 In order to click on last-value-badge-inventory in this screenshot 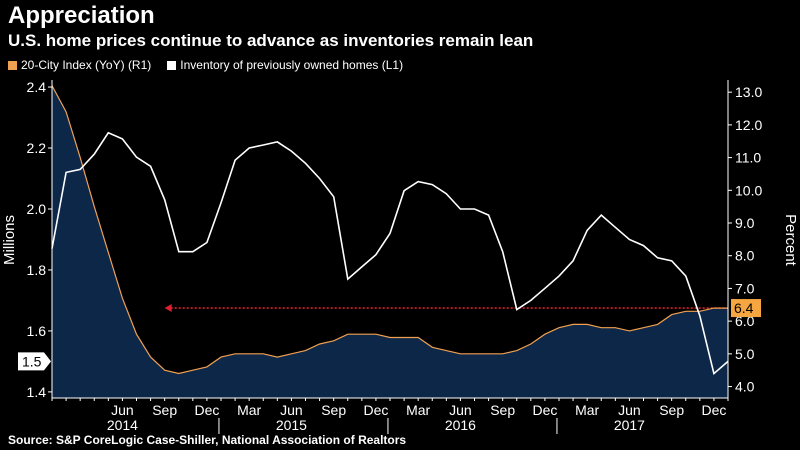, I will do `click(34, 361)`.